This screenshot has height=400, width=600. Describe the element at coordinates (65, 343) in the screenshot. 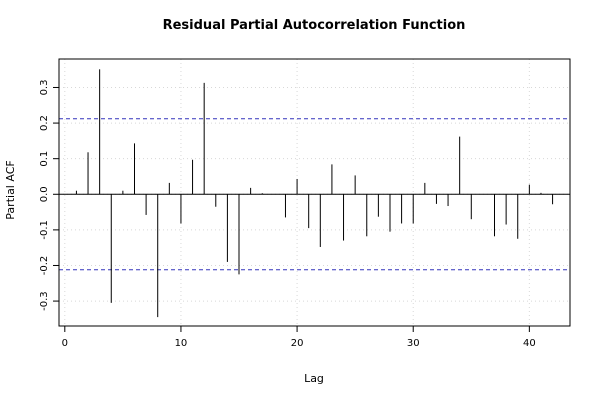

I see `x-tick-label: 0` at that location.